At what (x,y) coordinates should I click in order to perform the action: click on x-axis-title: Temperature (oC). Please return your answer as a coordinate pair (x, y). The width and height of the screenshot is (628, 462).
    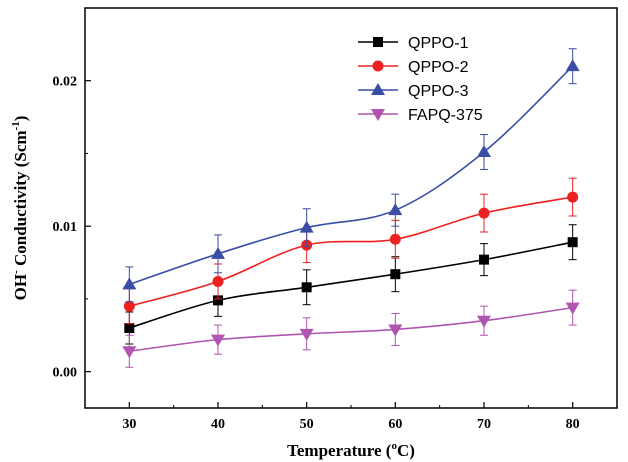
    Looking at the image, I should click on (351, 450).